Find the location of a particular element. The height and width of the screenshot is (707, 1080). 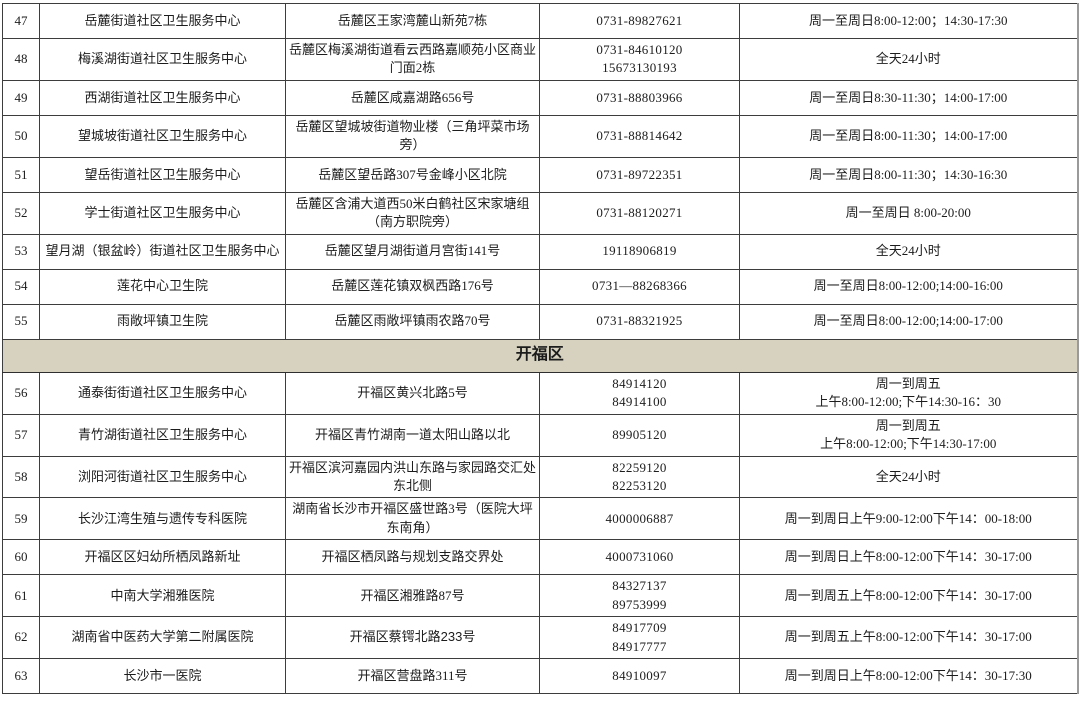

cell-index: 57 is located at coordinates (21, 435).